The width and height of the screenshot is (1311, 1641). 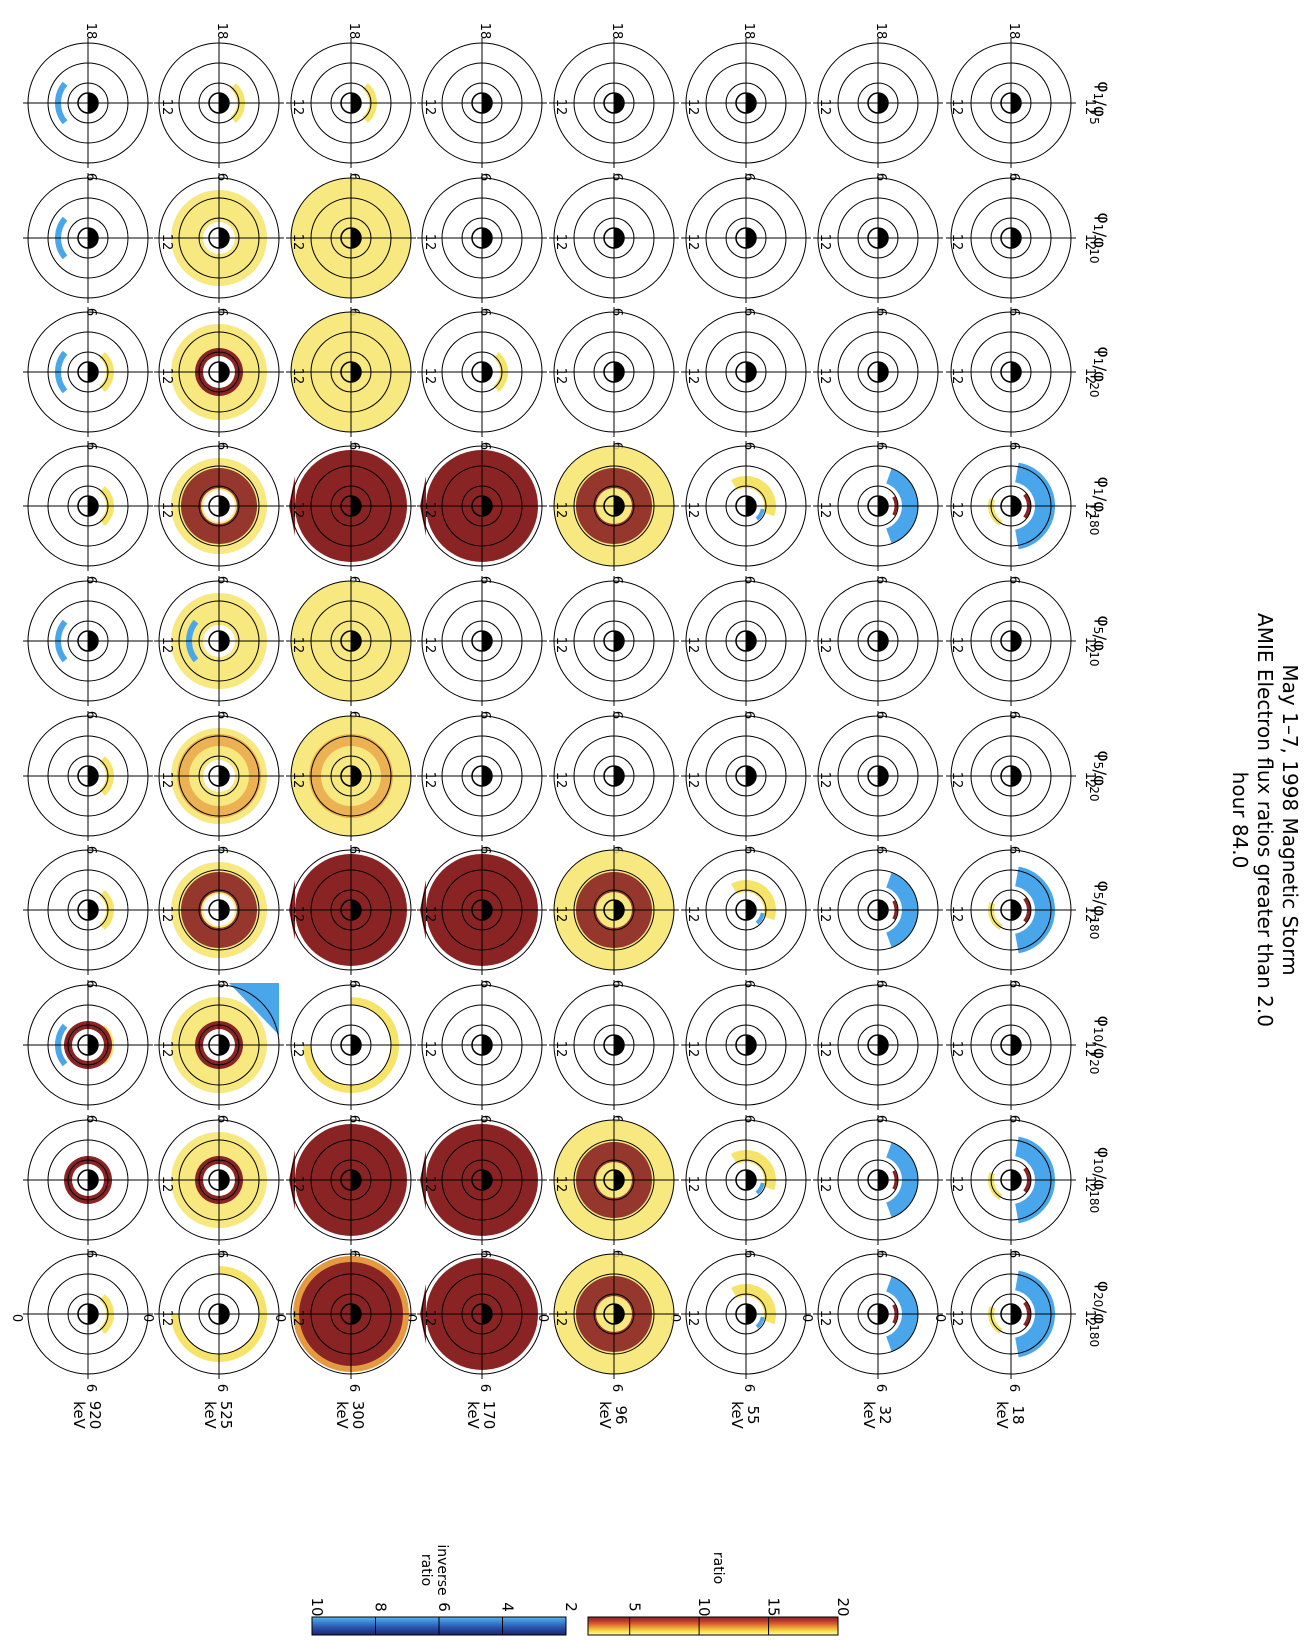 What do you see at coordinates (1098, 766) in the screenshot?
I see `subscript: 5` at bounding box center [1098, 766].